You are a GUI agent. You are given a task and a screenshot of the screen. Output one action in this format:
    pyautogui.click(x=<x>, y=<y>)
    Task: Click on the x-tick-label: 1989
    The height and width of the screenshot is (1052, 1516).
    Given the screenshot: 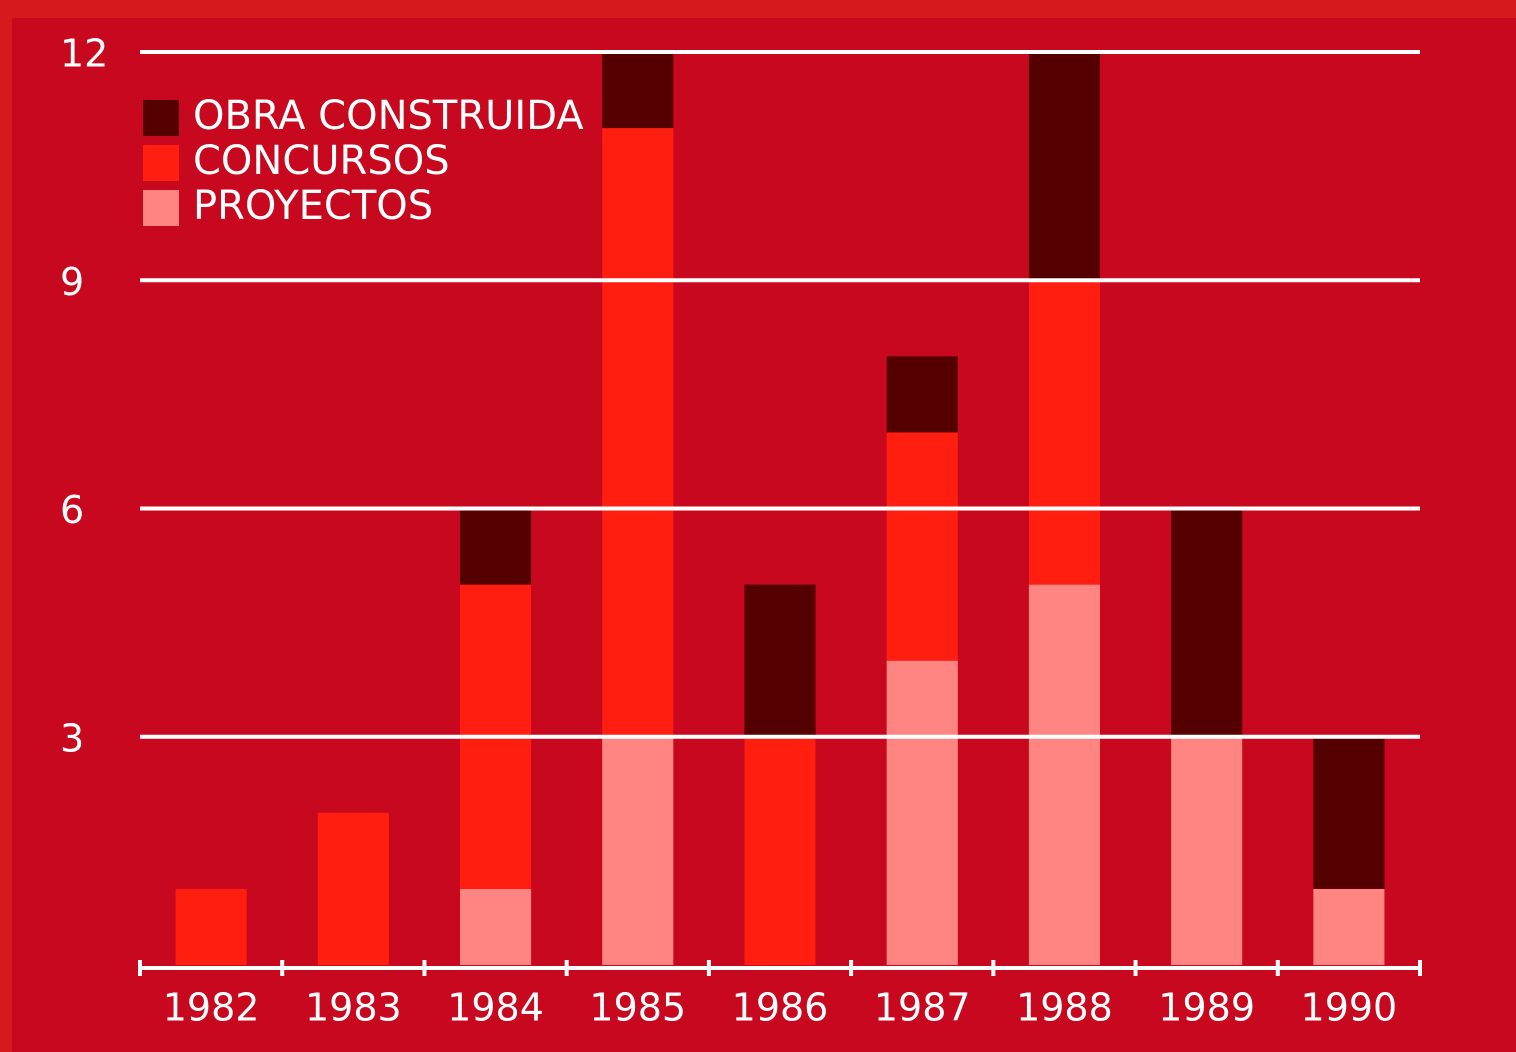 What is the action you would take?
    pyautogui.click(x=1206, y=1008)
    